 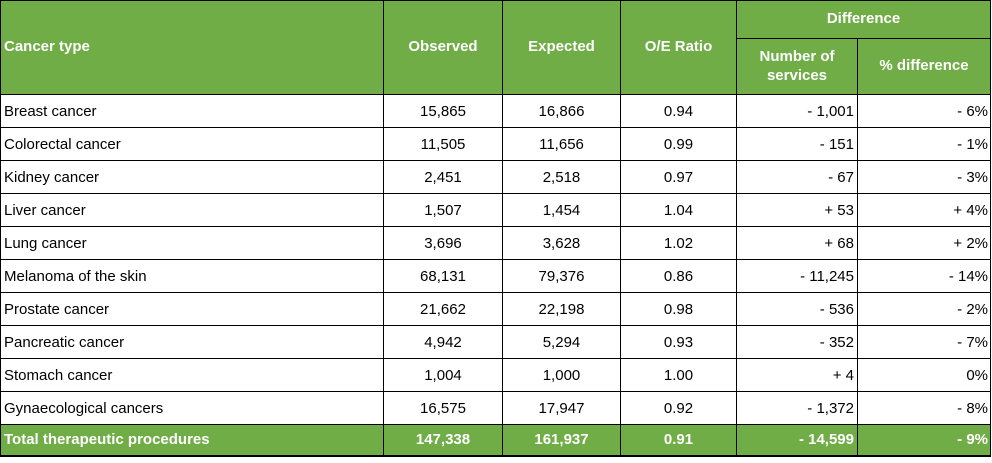 I want to click on cell-expected: 3,628, so click(x=561, y=243).